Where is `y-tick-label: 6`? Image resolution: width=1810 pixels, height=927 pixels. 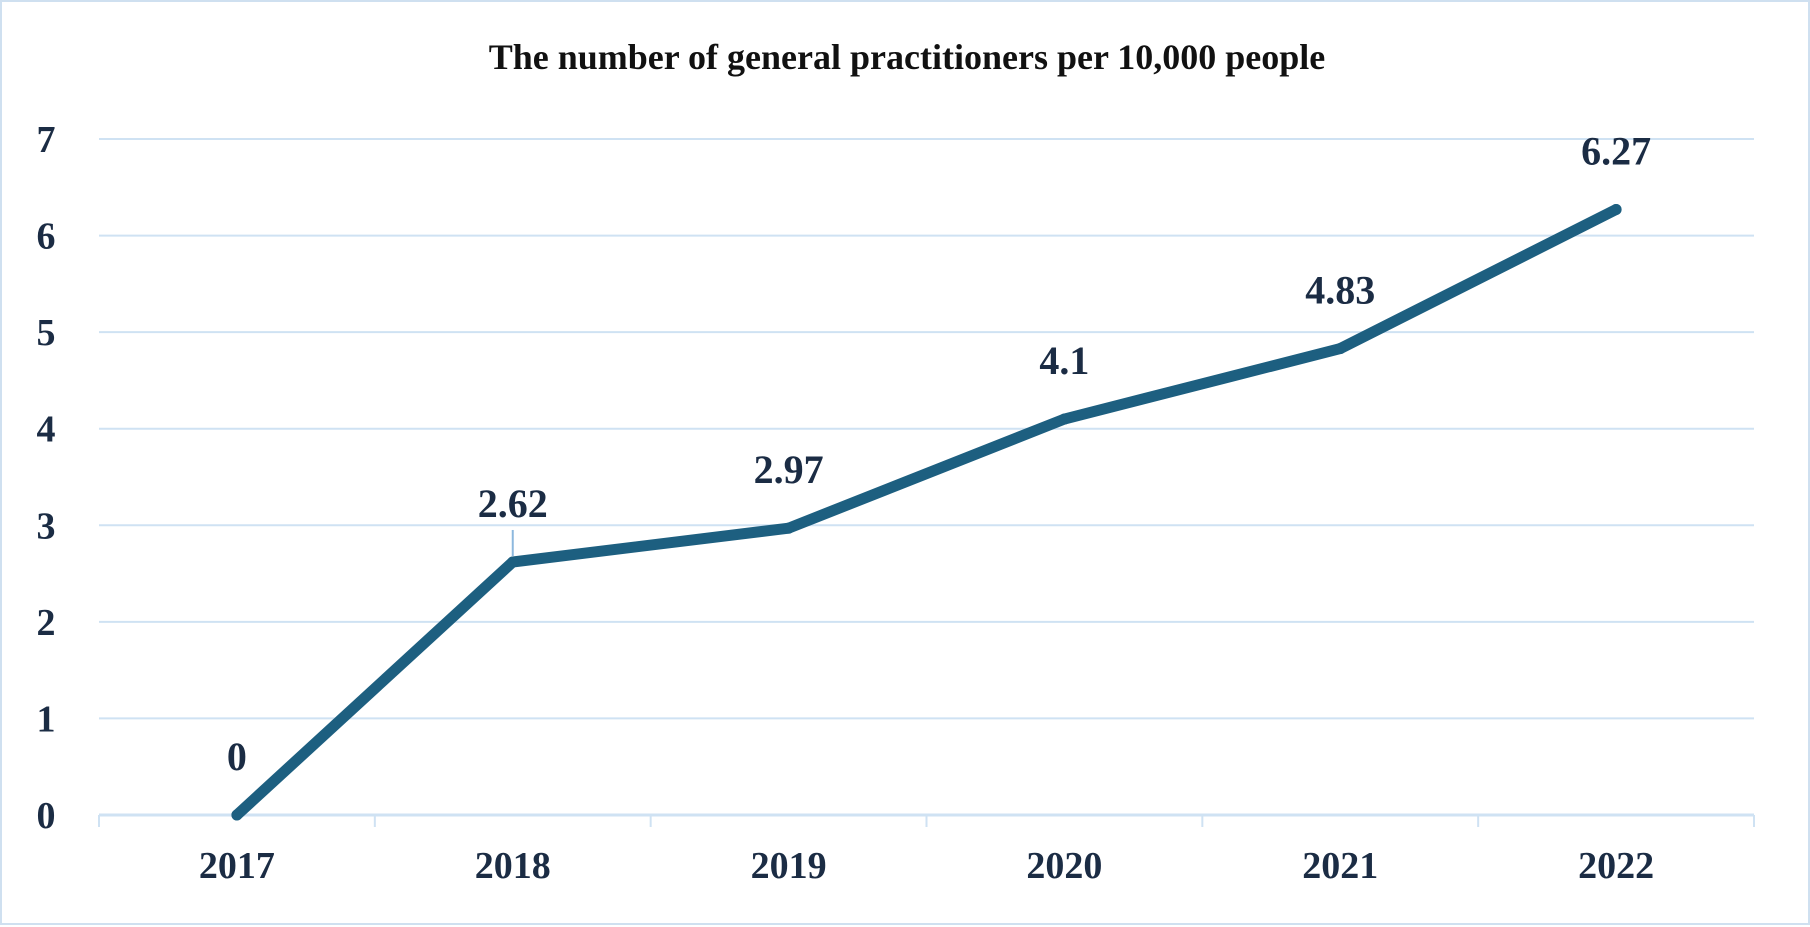 y-tick-label: 6 is located at coordinates (46, 237).